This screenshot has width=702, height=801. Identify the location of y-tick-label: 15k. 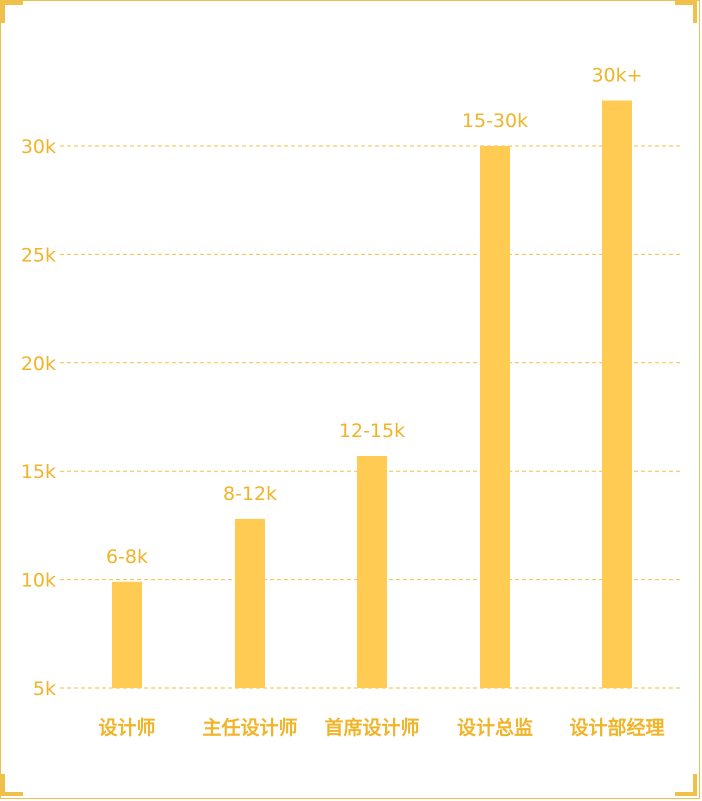
(38, 472).